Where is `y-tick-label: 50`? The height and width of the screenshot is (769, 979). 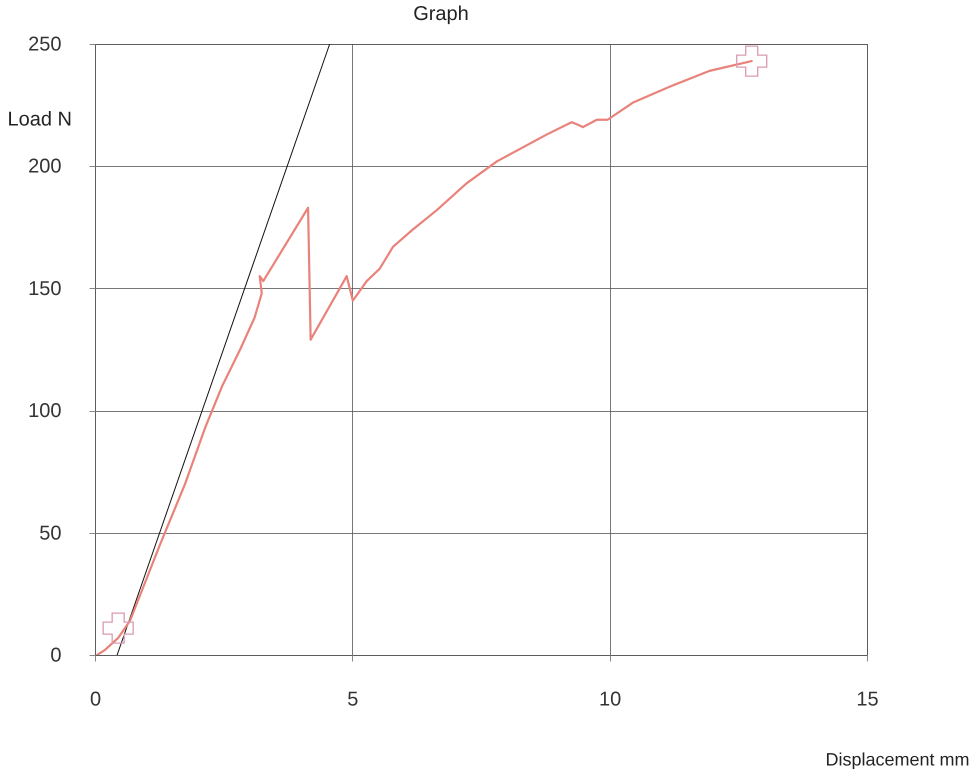 y-tick-label: 50 is located at coordinates (50, 533).